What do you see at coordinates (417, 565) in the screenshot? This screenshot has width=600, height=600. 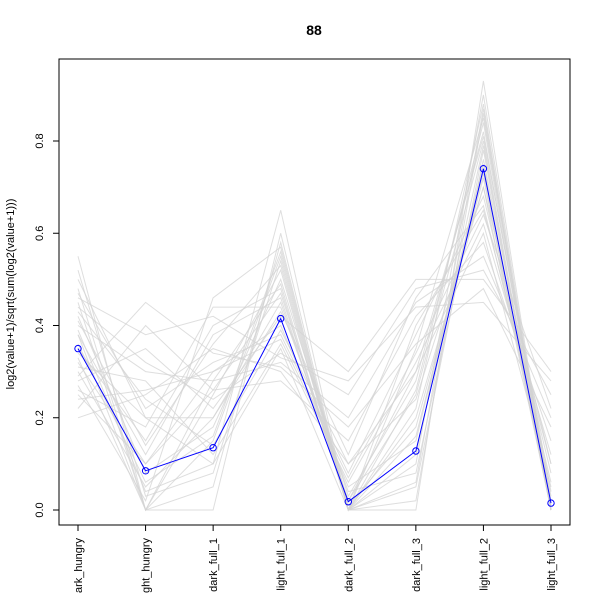 I see `x-tick-label: dark_full_3` at bounding box center [417, 565].